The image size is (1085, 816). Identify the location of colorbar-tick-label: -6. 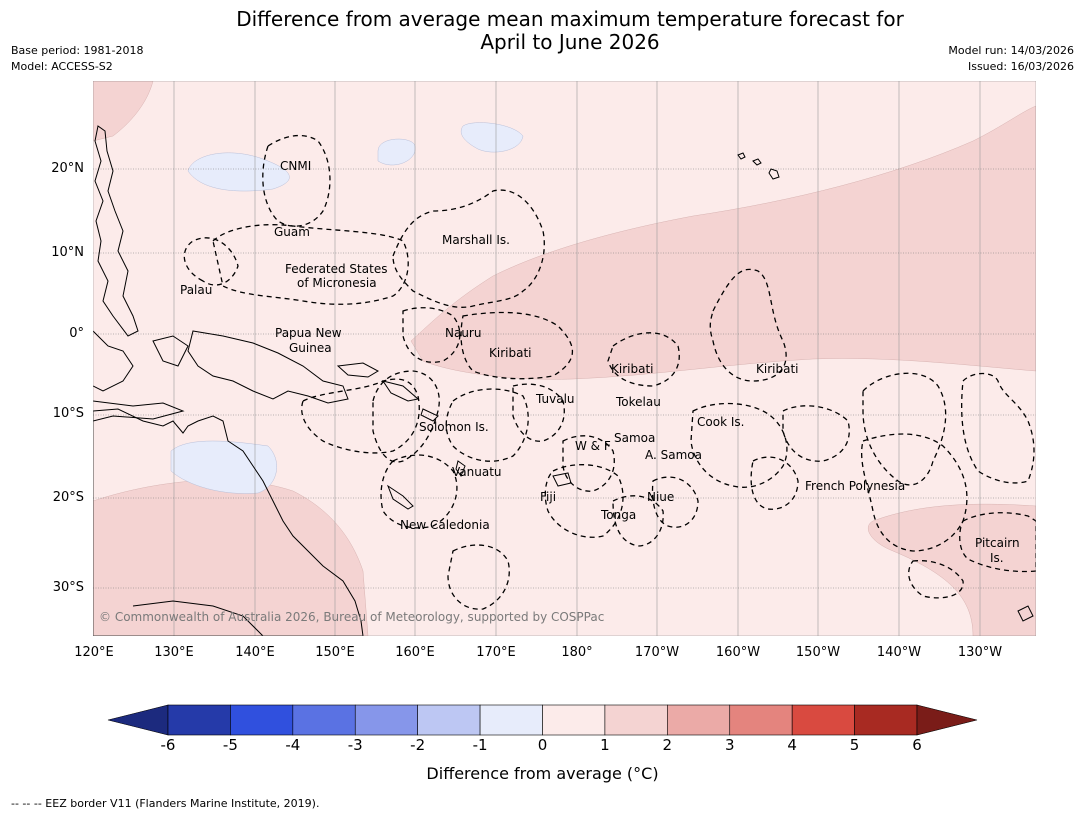
(168, 745).